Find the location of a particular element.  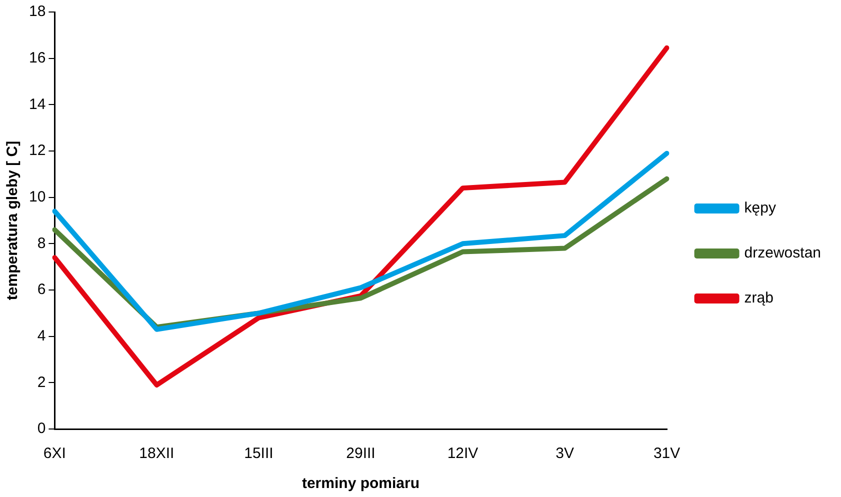

y-tick-label: 0 is located at coordinates (41, 429).